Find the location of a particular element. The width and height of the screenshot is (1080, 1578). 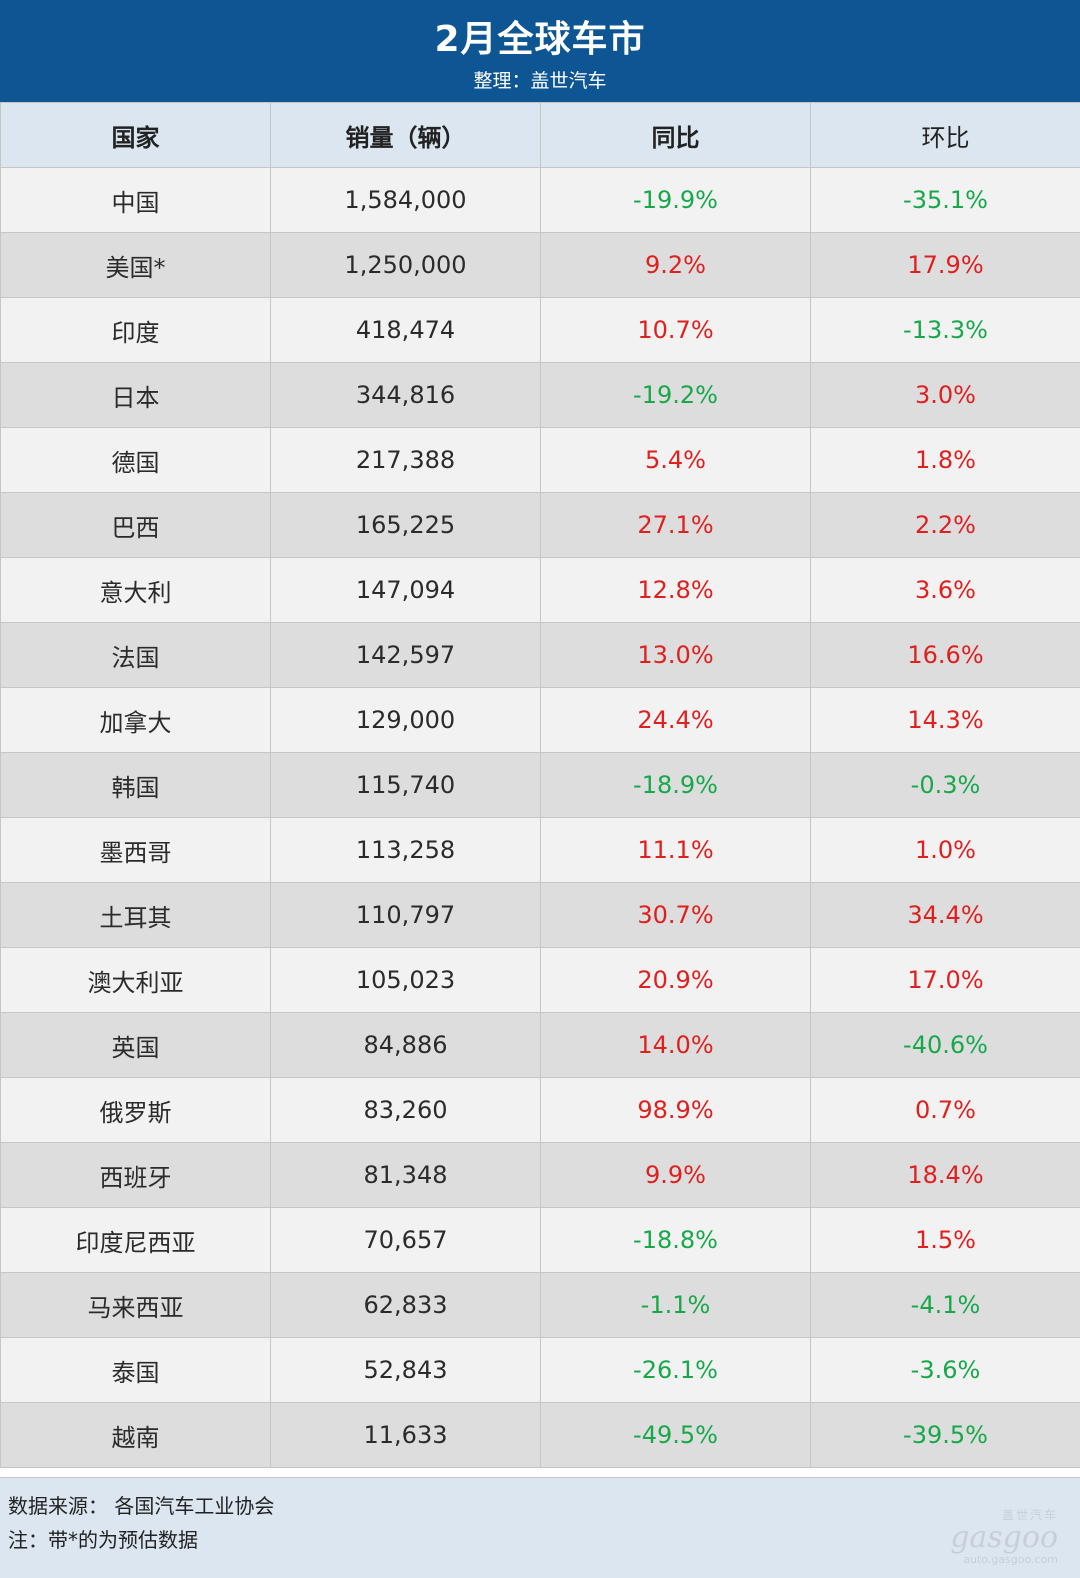

cell-yoy: 13.0% is located at coordinates (676, 655).